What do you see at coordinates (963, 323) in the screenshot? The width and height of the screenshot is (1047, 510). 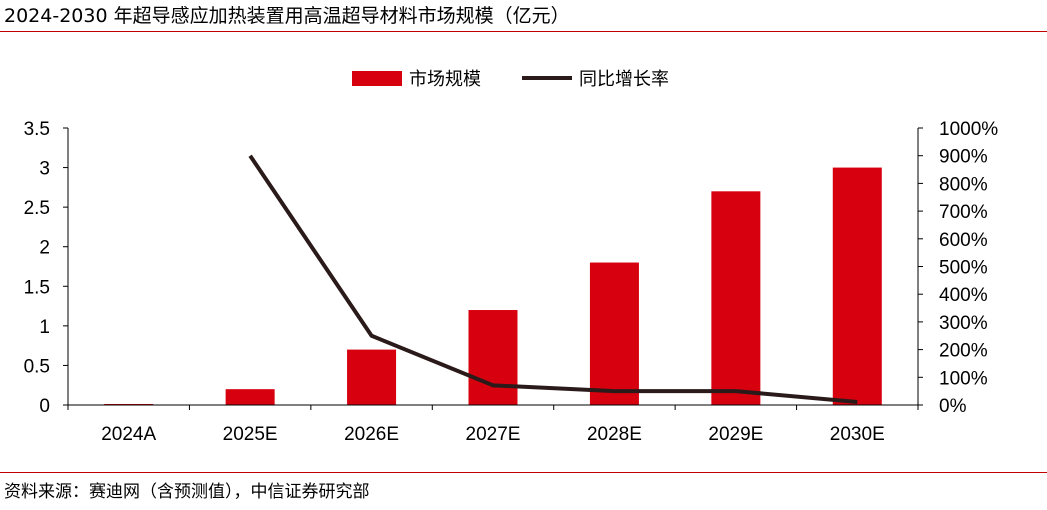 I see `right-tick-label: 300%` at bounding box center [963, 323].